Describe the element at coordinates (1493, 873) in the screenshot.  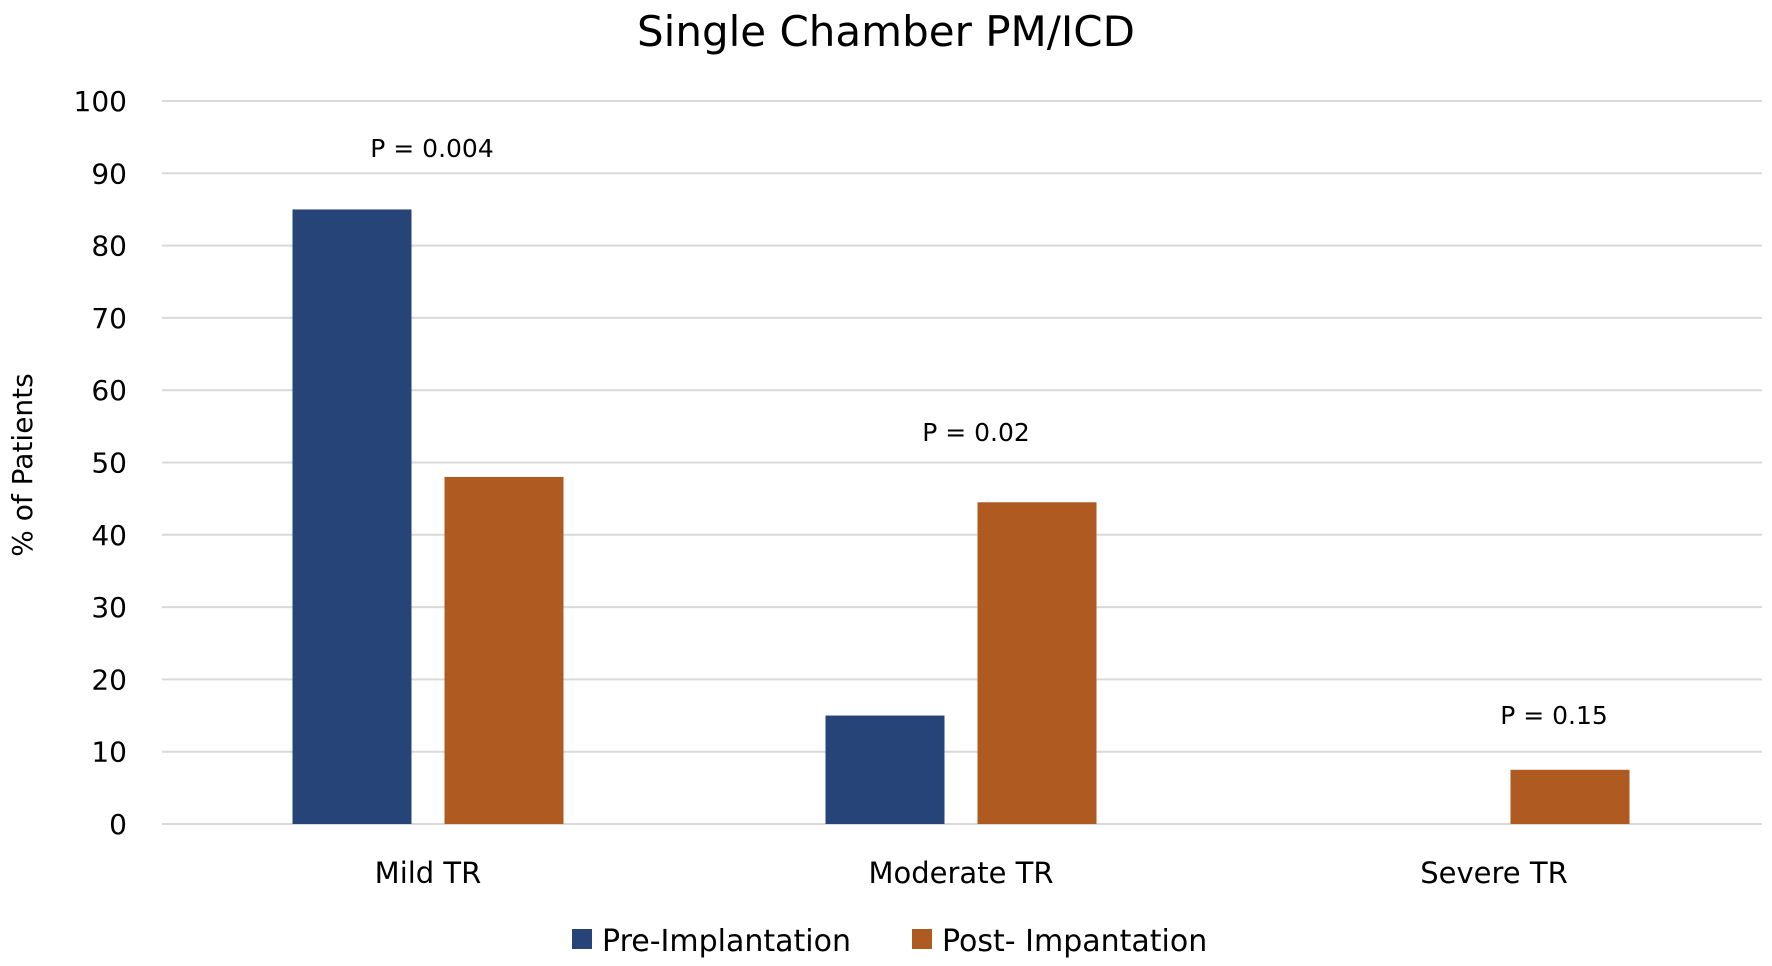
I see `category-label: Severe TR` at that location.